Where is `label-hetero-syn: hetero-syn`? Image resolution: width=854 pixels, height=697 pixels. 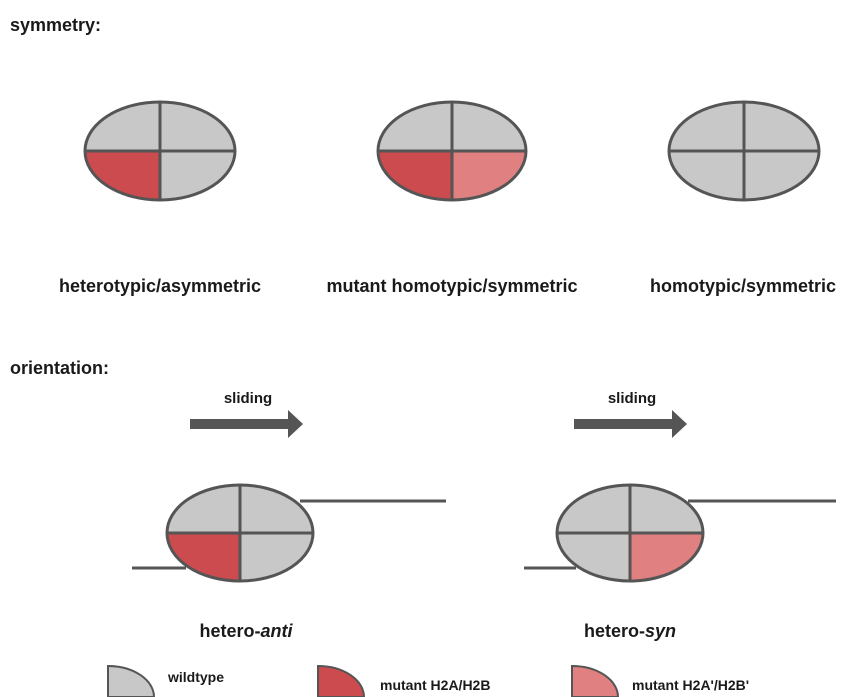
label-hetero-syn: hetero-syn is located at coordinates (630, 631).